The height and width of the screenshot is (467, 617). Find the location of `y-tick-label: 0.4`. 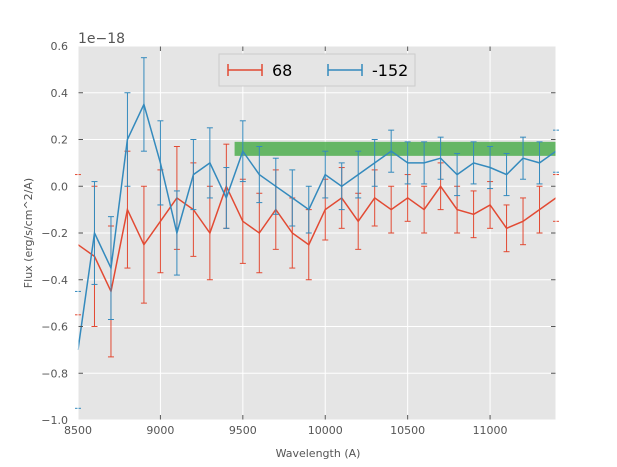

y-tick-label: 0.4 is located at coordinates (60, 93).